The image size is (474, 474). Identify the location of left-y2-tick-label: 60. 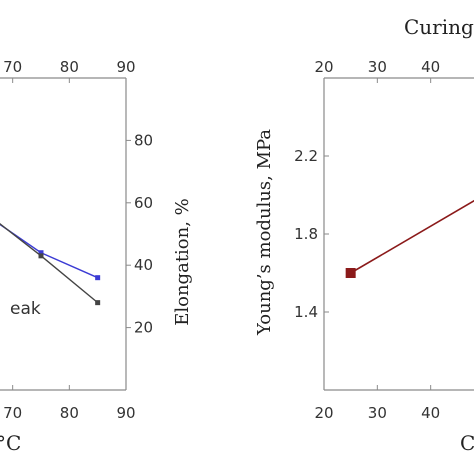
(143, 203).